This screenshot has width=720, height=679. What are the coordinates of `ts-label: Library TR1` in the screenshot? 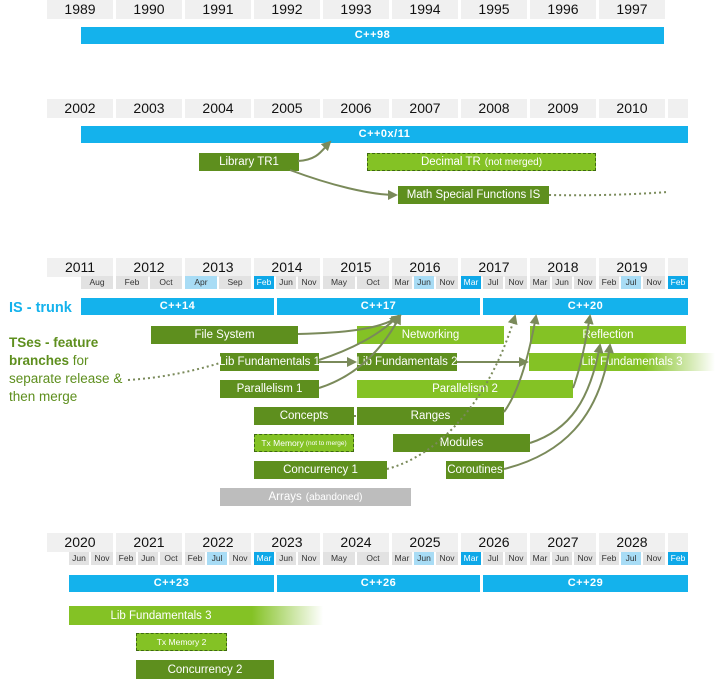 It's located at (249, 162).